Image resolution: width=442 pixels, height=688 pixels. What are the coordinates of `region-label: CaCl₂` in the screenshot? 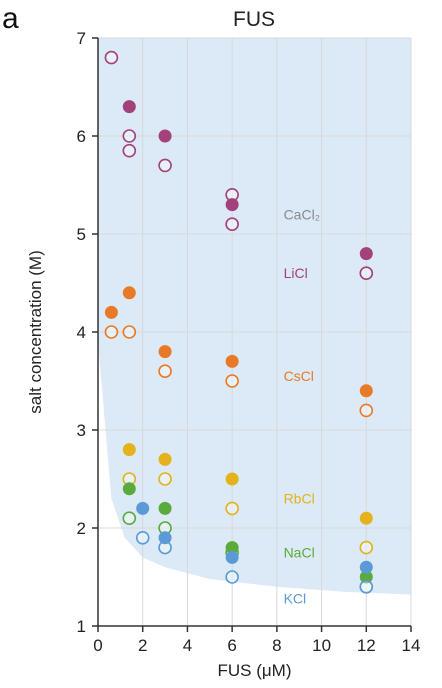 It's located at (302, 214).